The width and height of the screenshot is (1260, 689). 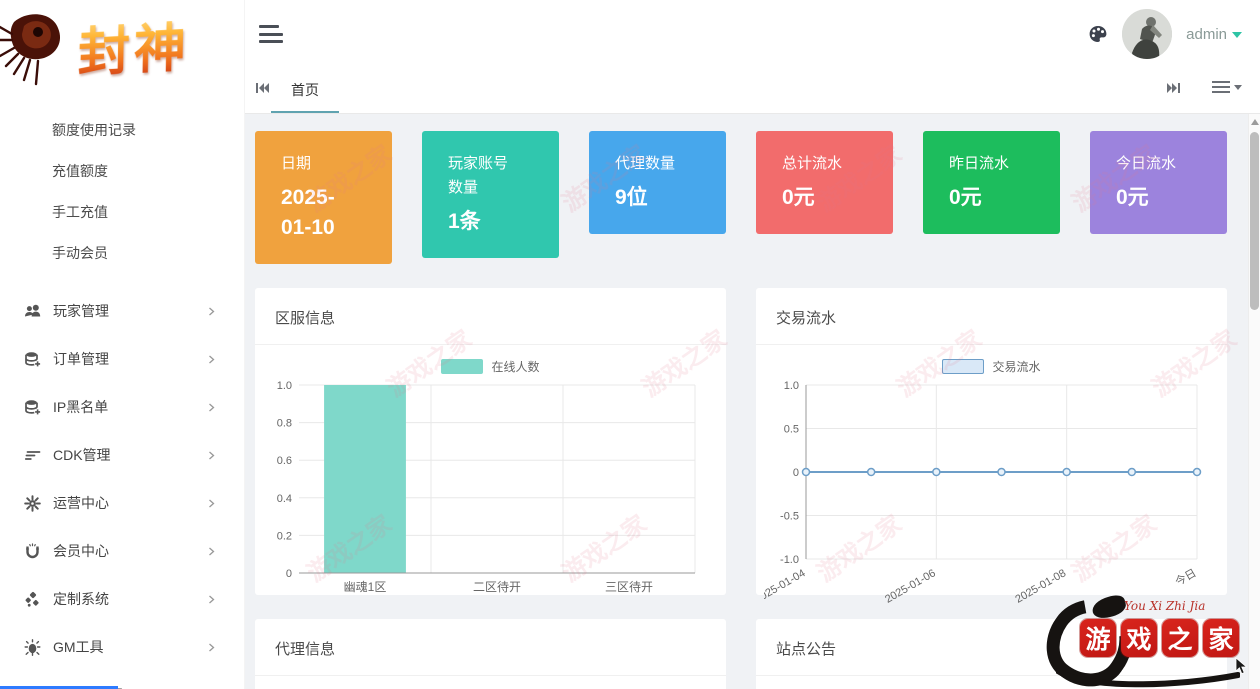 What do you see at coordinates (80, 212) in the screenshot?
I see `sidebar-item-manual-recharge: 手工充值` at bounding box center [80, 212].